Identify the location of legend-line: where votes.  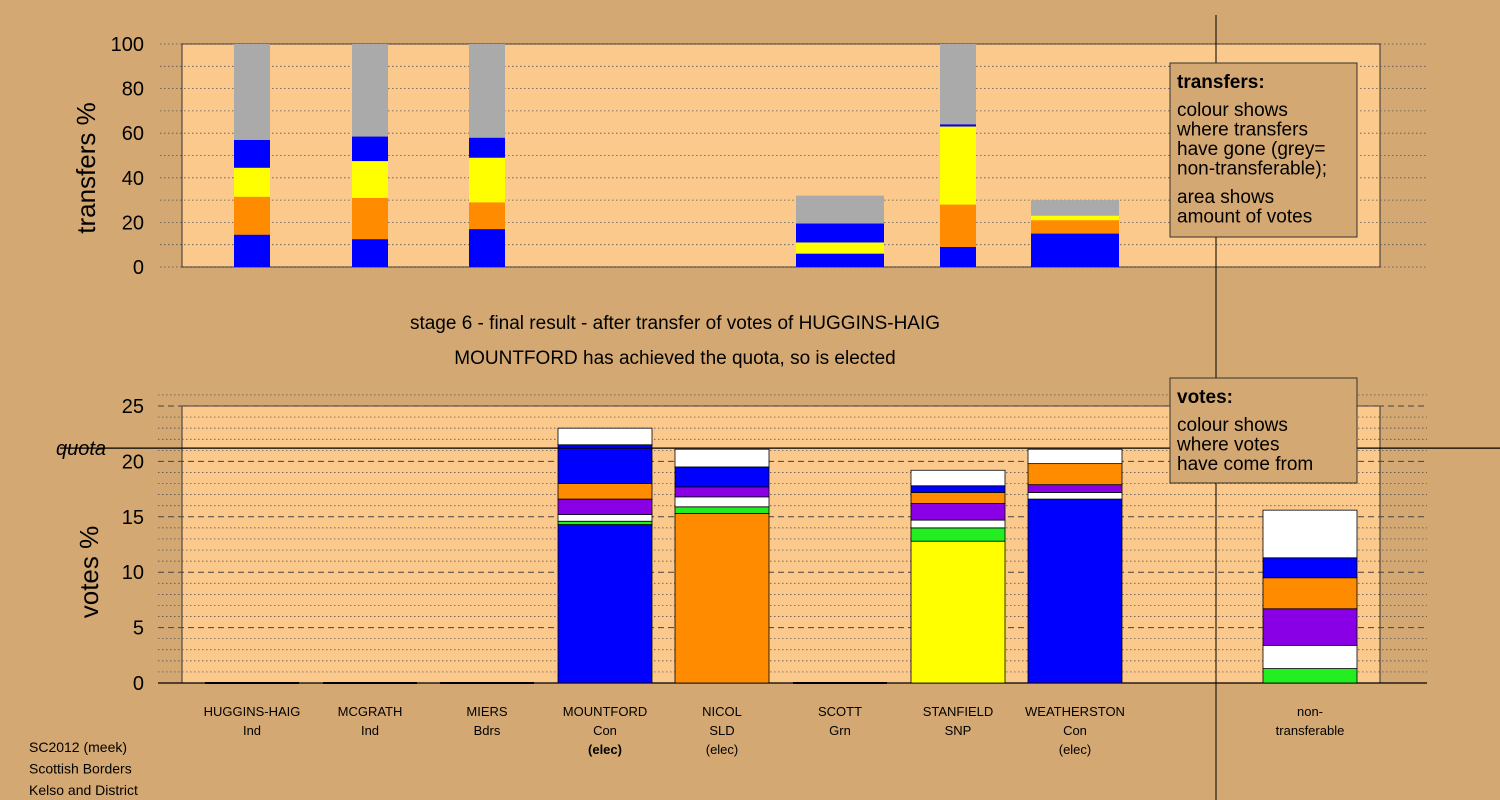
(1227, 445).